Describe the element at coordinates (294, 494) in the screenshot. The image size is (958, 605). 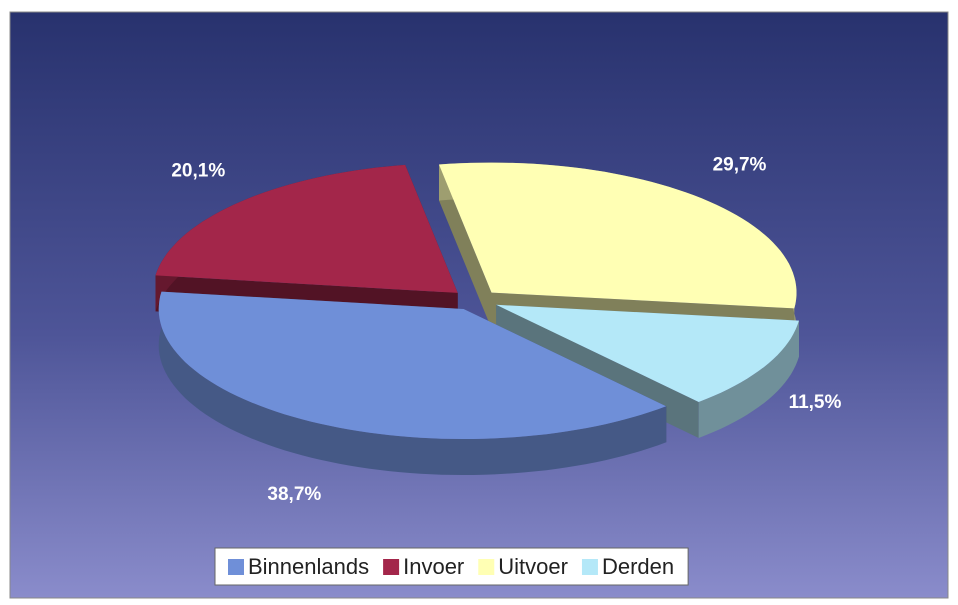
I see `data-label: 38,7%` at that location.